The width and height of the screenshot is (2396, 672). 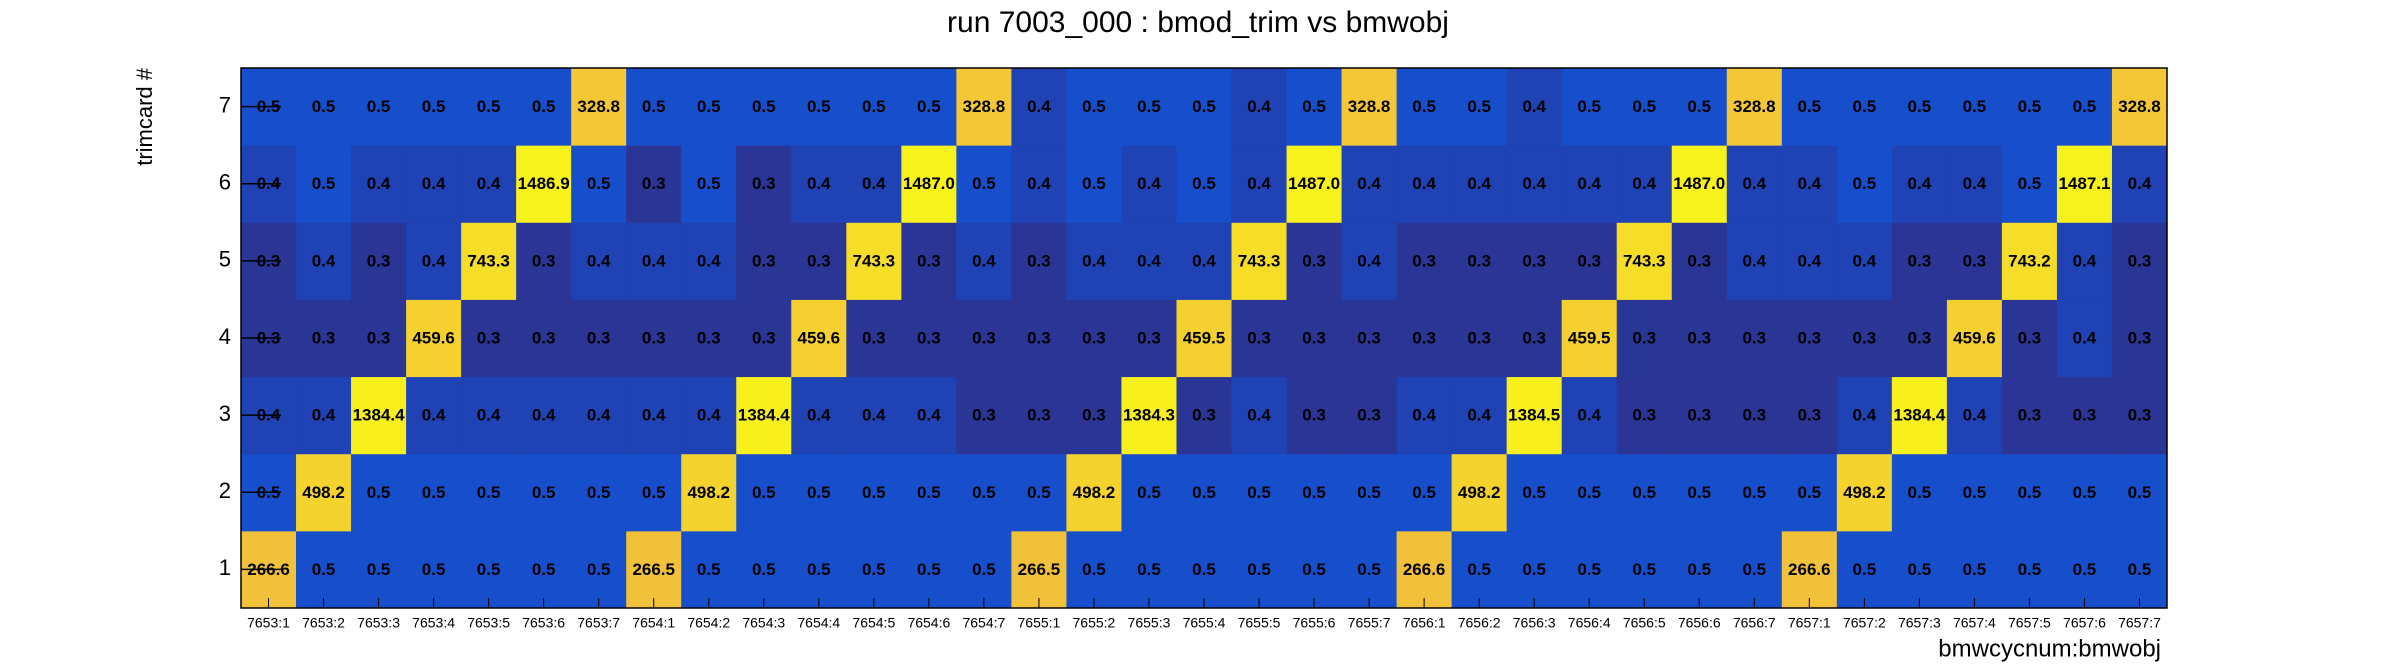 What do you see at coordinates (1534, 415) in the screenshot?
I see `cell-label: 1384.5` at bounding box center [1534, 415].